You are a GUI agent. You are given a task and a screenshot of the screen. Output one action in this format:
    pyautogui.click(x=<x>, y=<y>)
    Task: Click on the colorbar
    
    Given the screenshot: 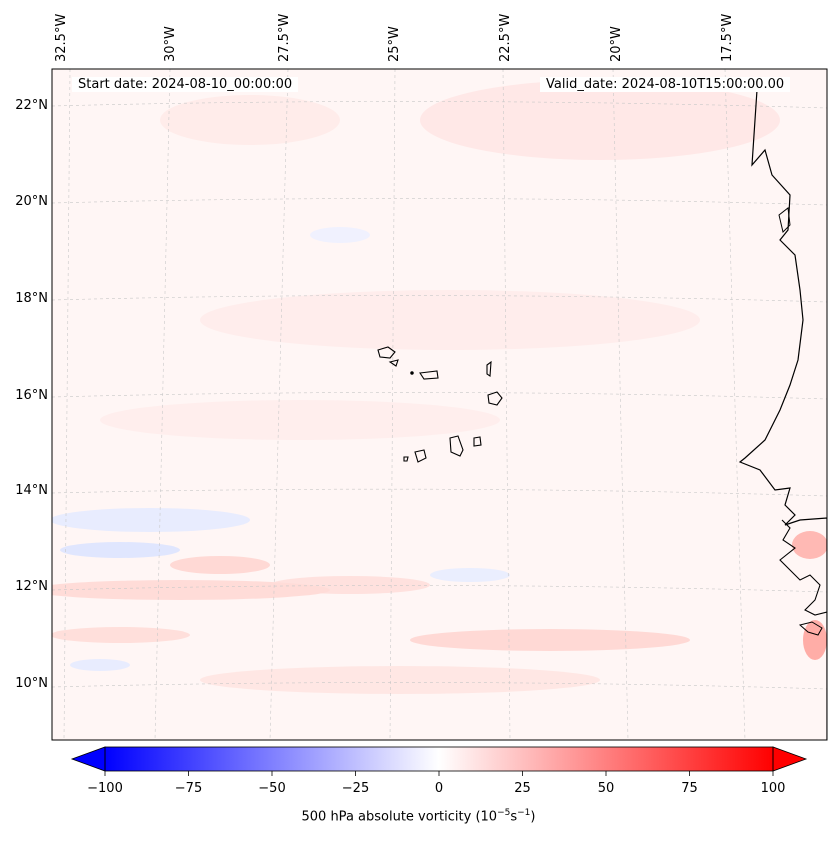 What is the action you would take?
    pyautogui.click(x=439, y=761)
    